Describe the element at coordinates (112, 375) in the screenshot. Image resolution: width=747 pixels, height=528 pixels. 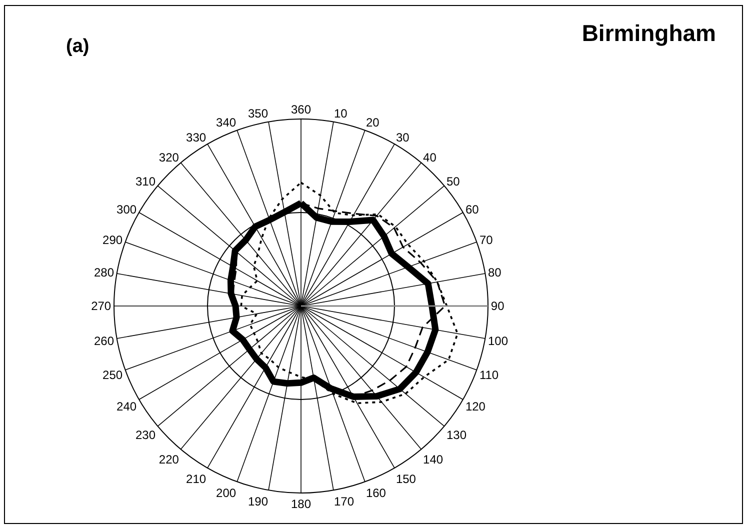
I see `spoke-label: 250` at that location.